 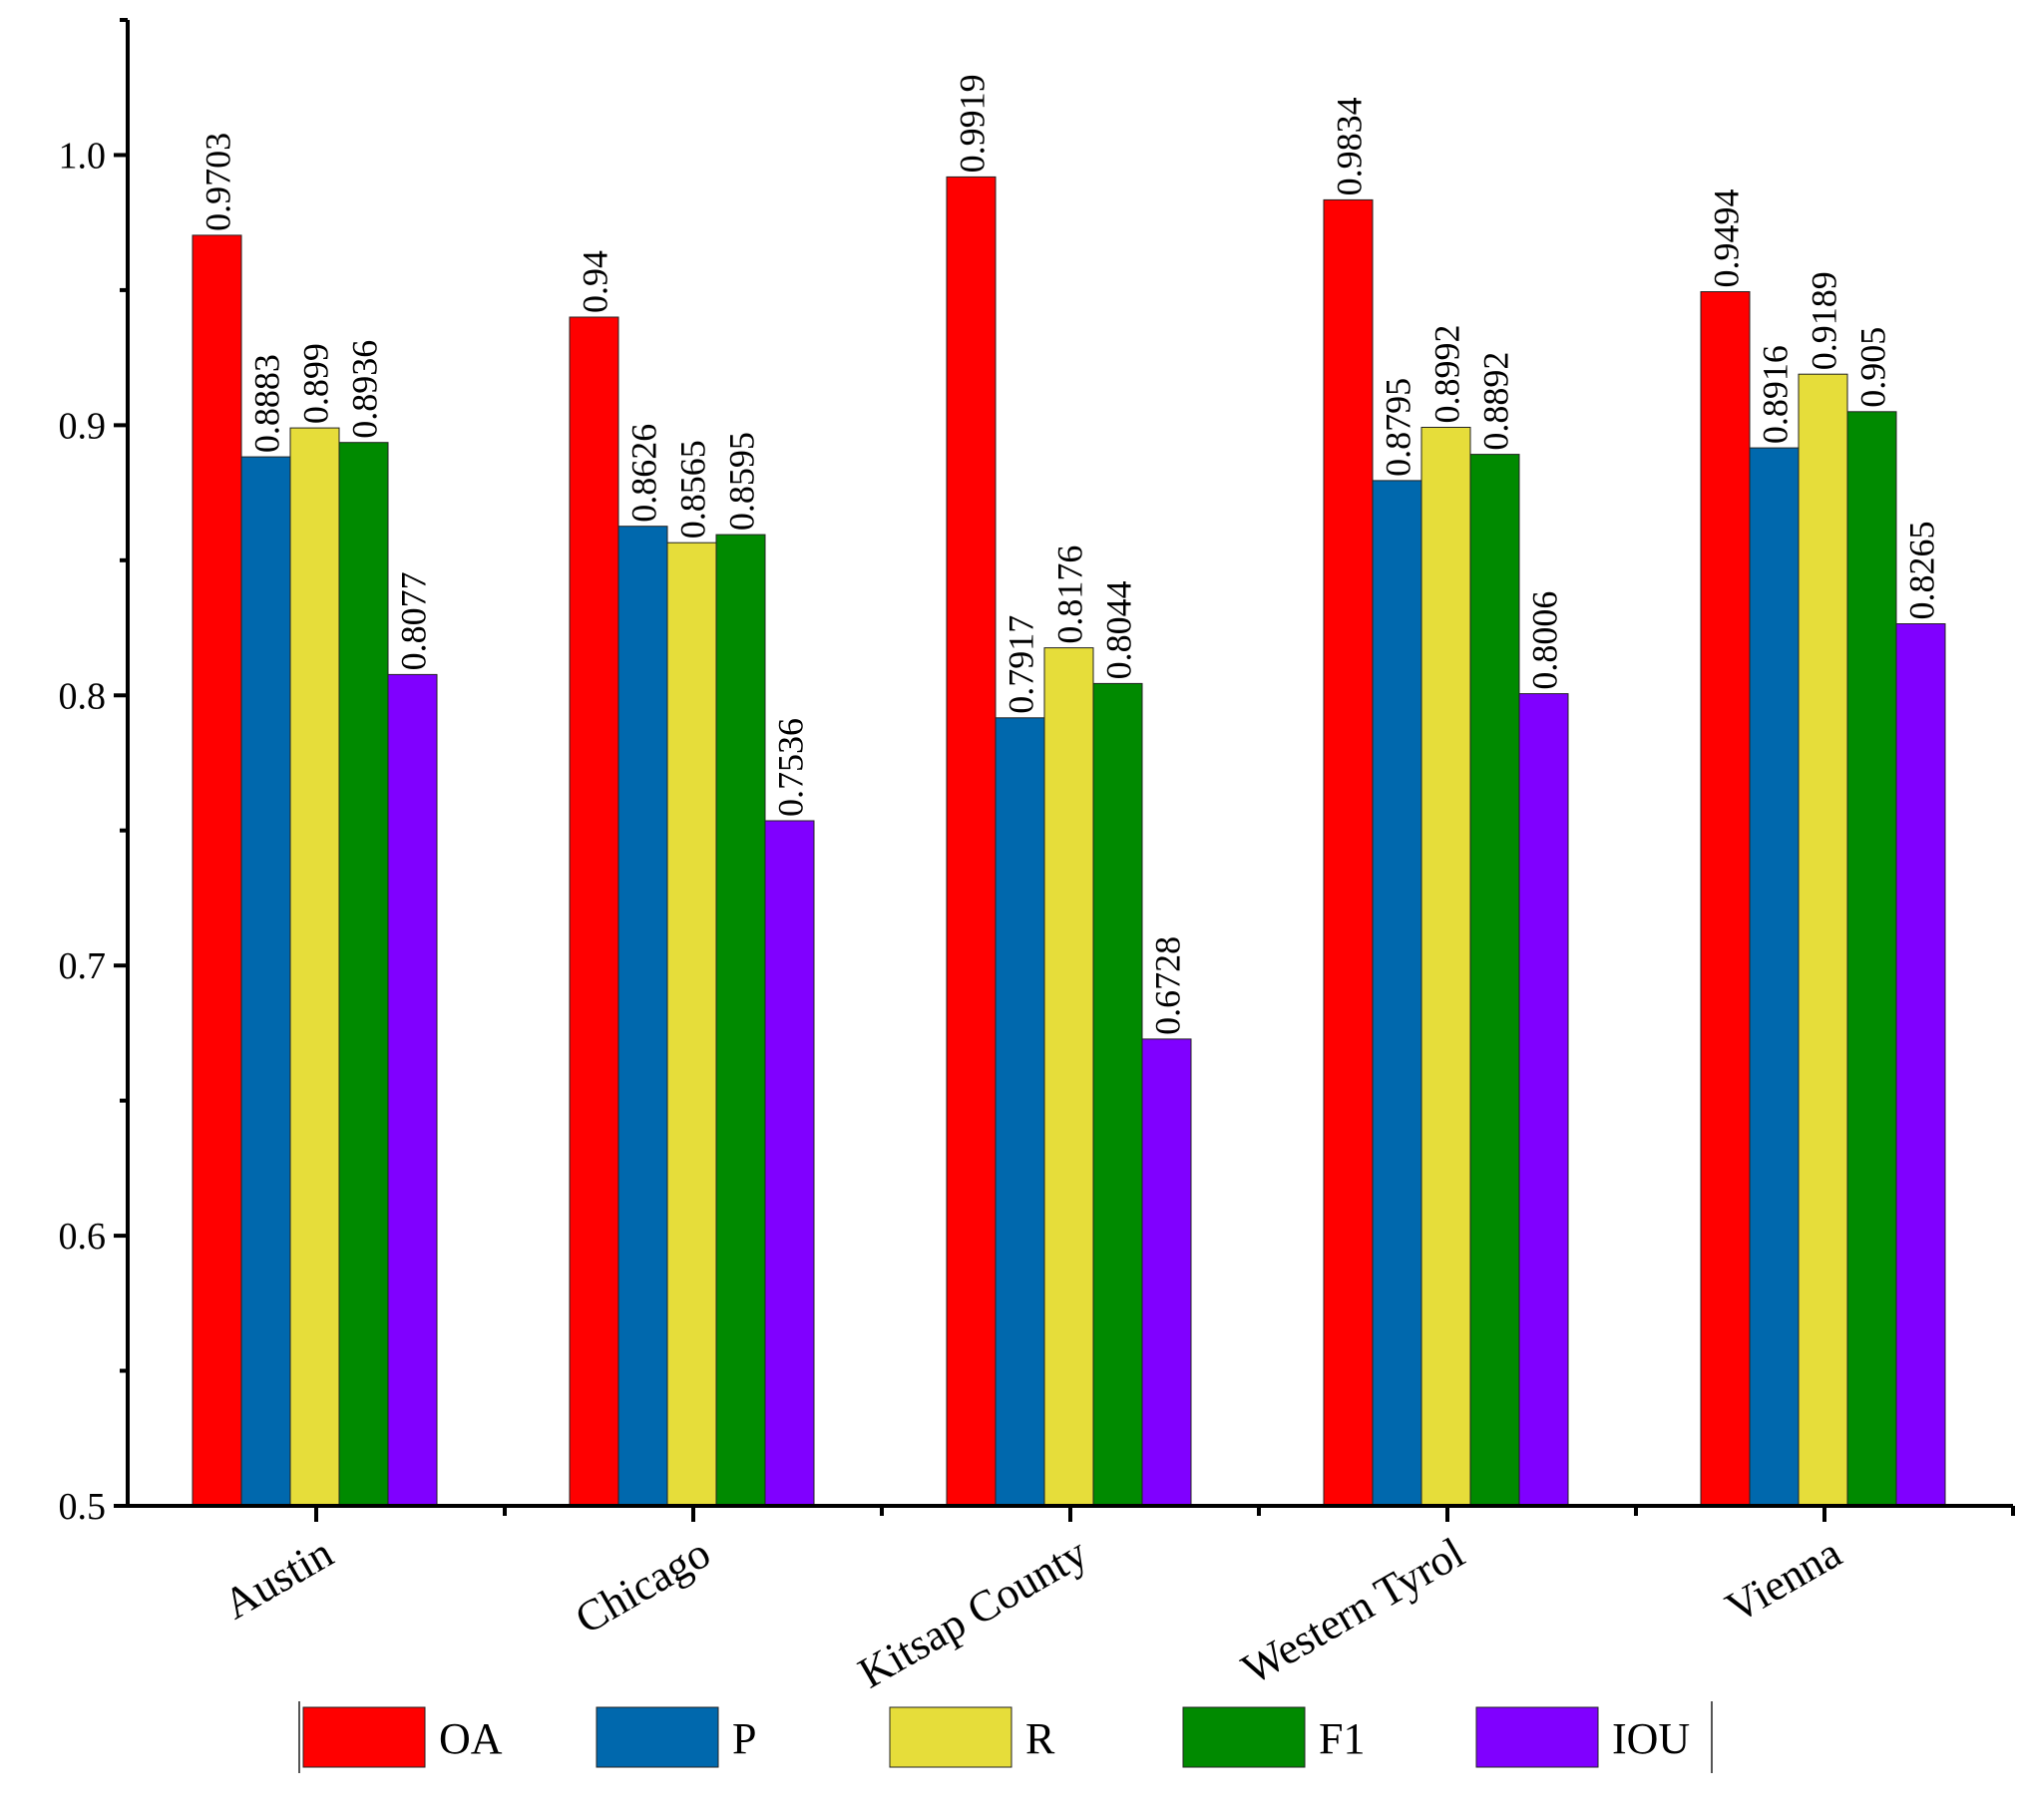 I want to click on data-label-vienna-r: 0.9189, so click(x=1824, y=320).